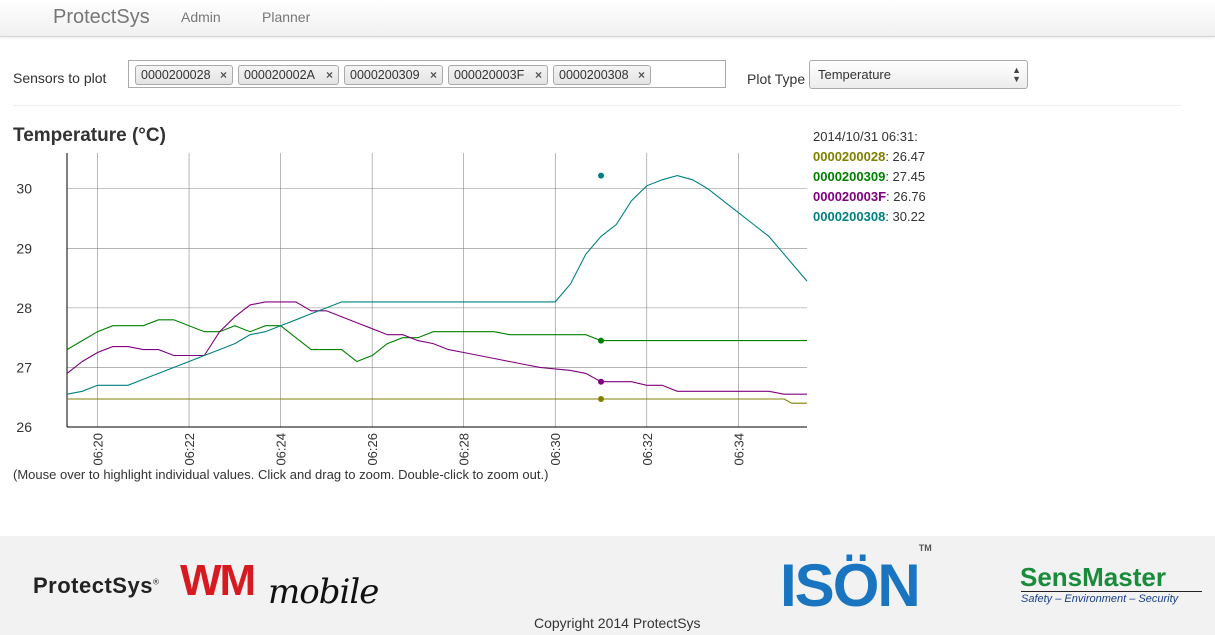 This screenshot has width=1215, height=635. What do you see at coordinates (372, 449) in the screenshot?
I see `x-tick-label: 06:26` at bounding box center [372, 449].